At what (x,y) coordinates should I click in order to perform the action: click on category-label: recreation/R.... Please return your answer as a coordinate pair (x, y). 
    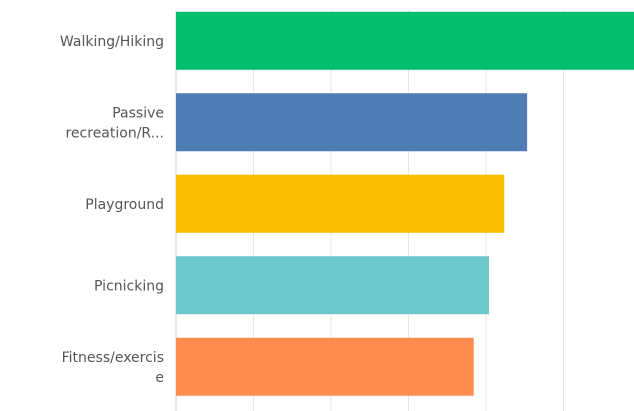
    Looking at the image, I should click on (114, 133).